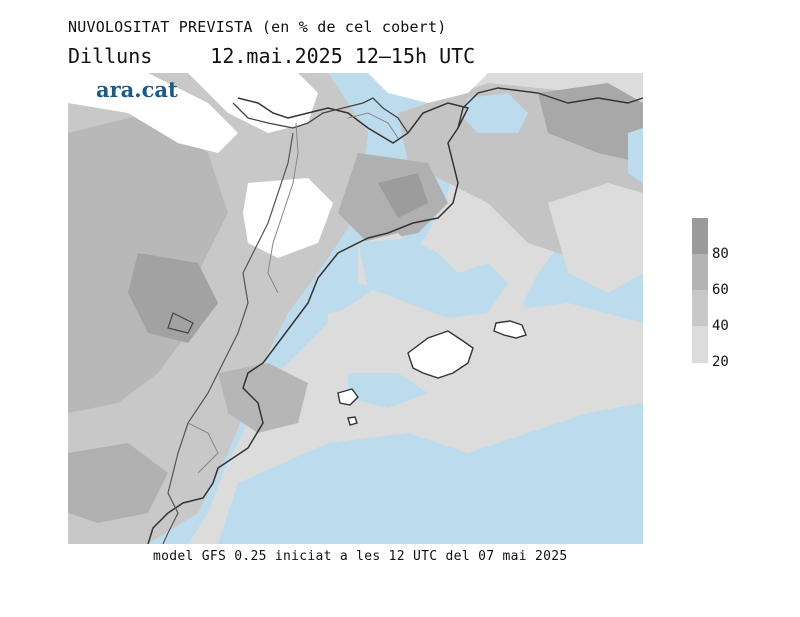 Image resolution: width=800 pixels, height=617 pixels. I want to click on forecast-datetime: 12.mai.2025 12–15h UTC, so click(343, 56).